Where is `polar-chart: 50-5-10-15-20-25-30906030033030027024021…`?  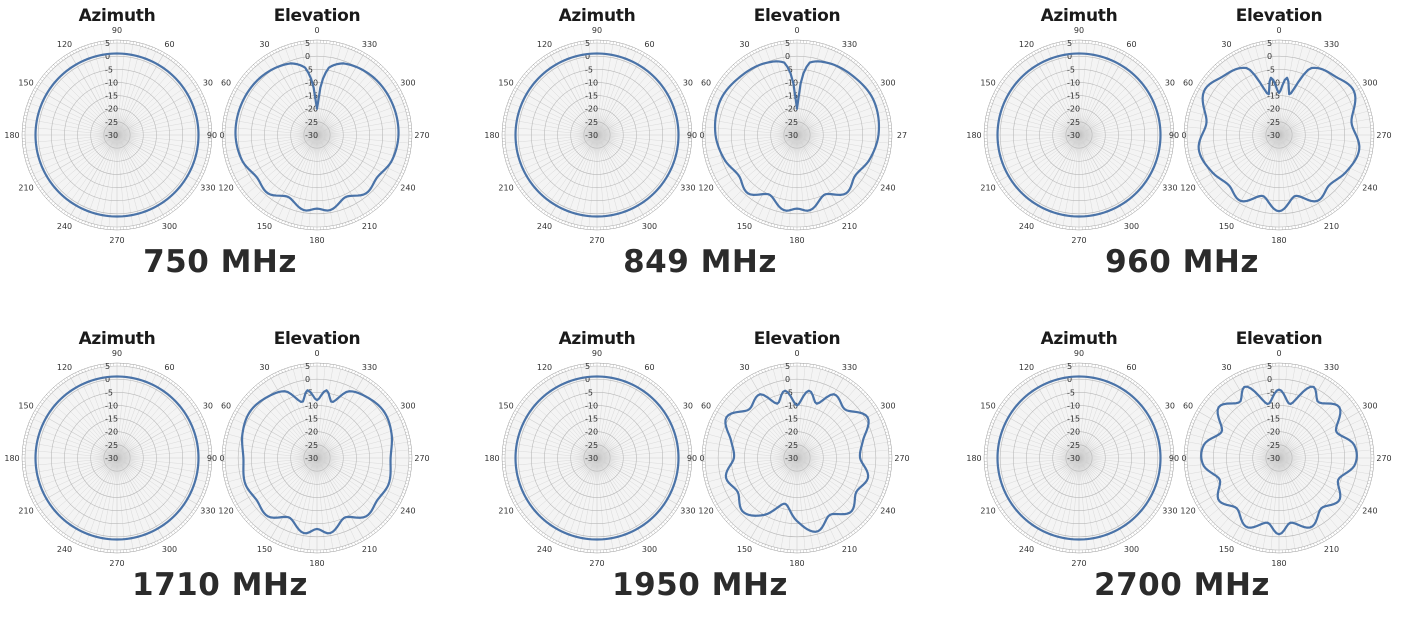
polar-chart: 50-5-10-15-20-25-30906030033030027024021… is located at coordinates (117, 125).